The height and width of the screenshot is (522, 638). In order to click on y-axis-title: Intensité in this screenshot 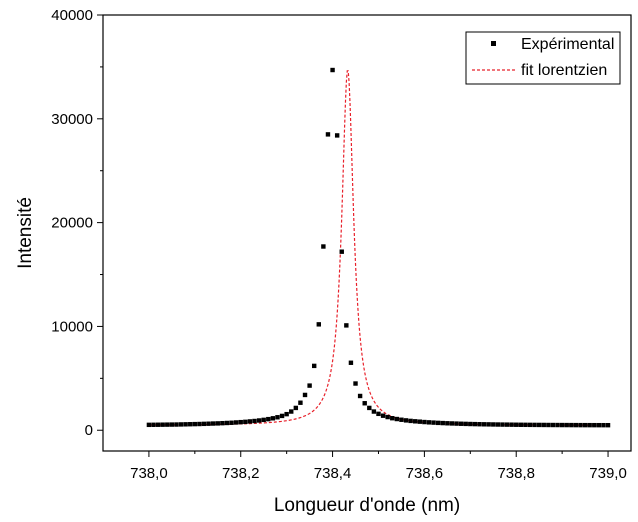, I will do `click(25, 233)`.